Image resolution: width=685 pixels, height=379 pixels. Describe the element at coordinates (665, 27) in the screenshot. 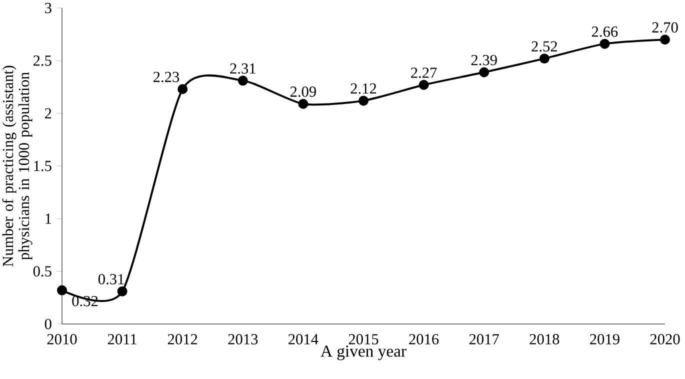

I see `data-label: 2.70` at that location.